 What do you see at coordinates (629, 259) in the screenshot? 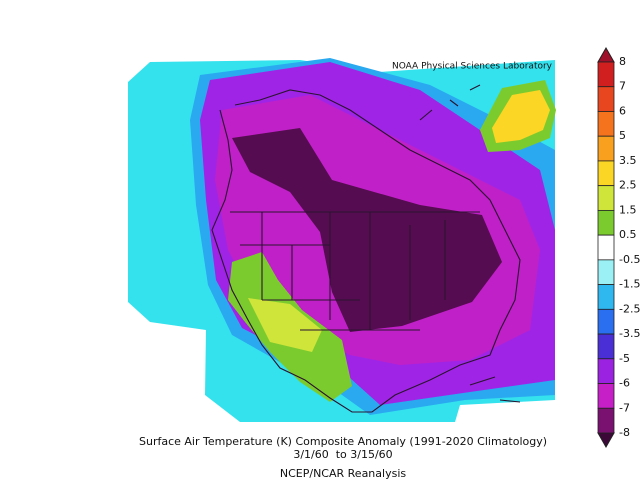
I see `colorbar-label: -0.5` at bounding box center [629, 259].